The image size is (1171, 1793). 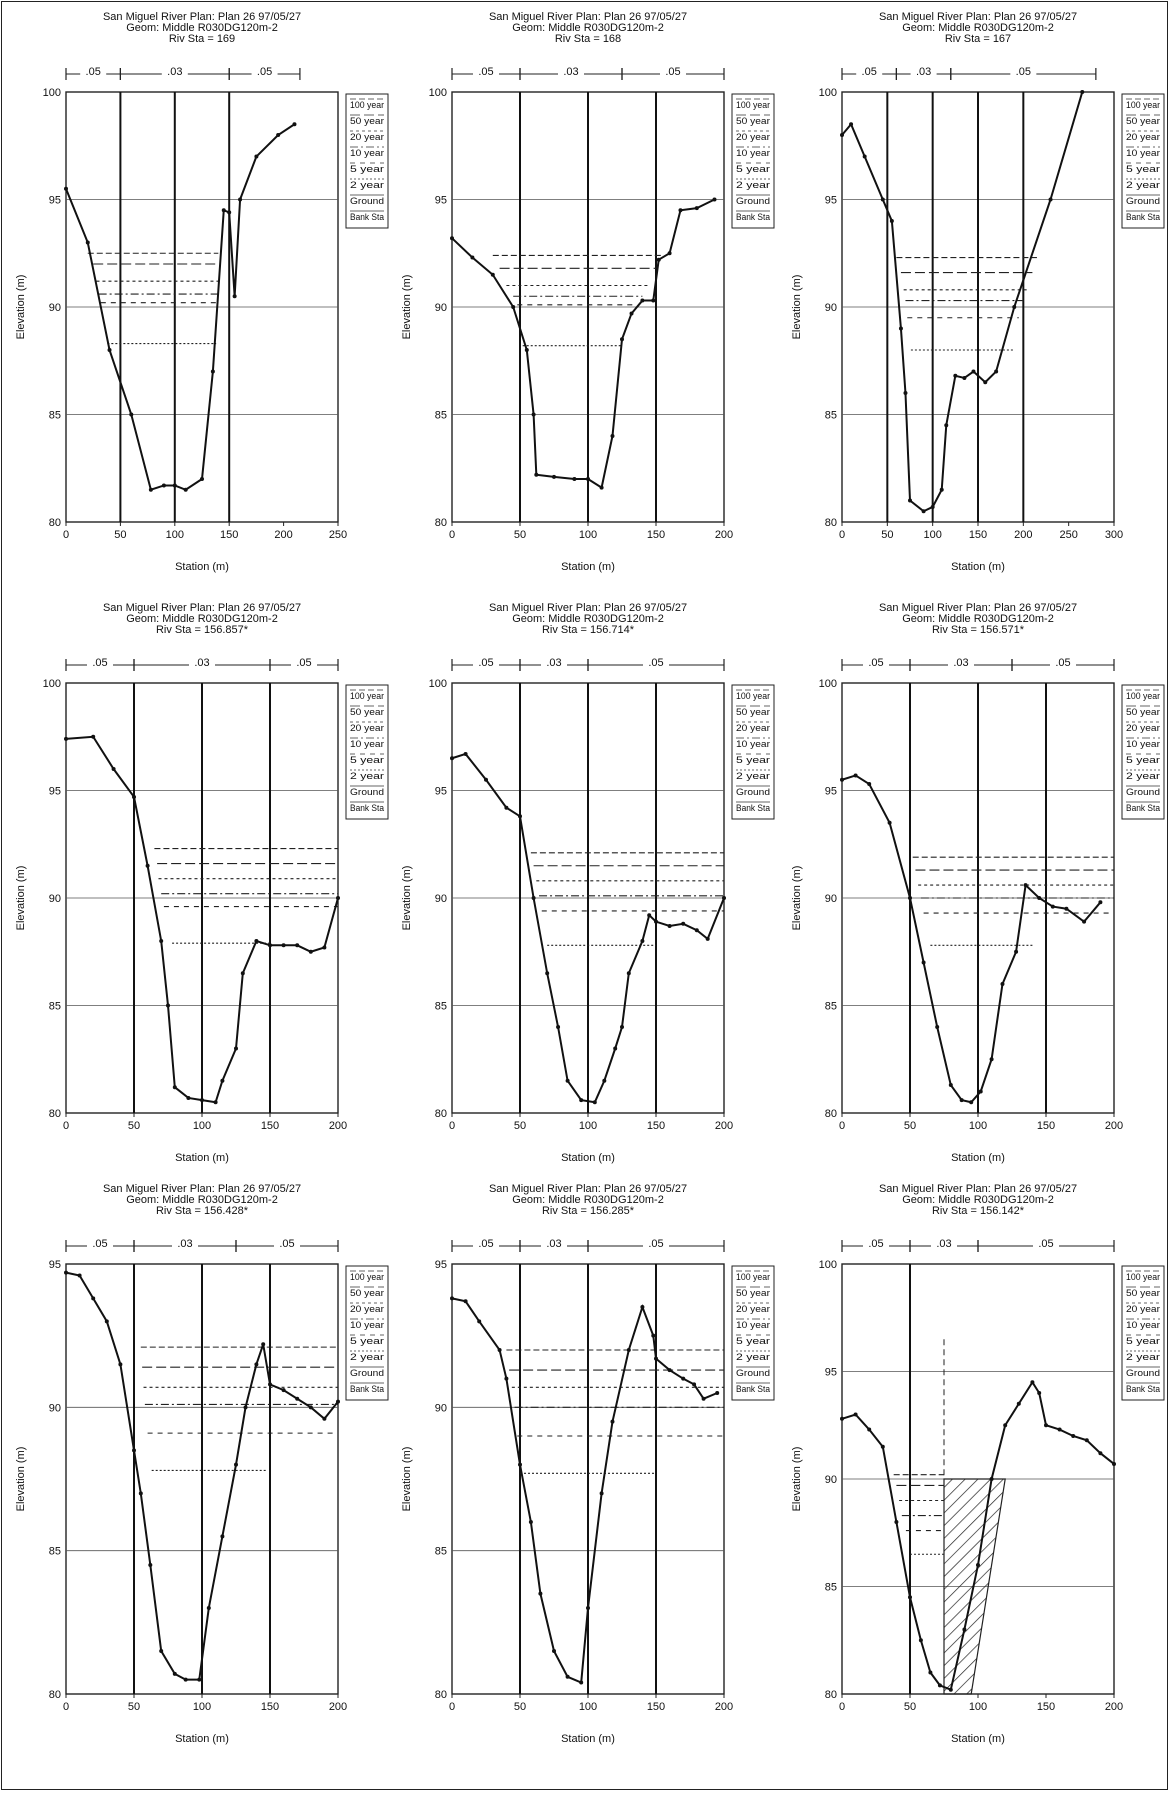 What do you see at coordinates (55, 1265) in the screenshot?
I see `y-tick-label: 95` at bounding box center [55, 1265].